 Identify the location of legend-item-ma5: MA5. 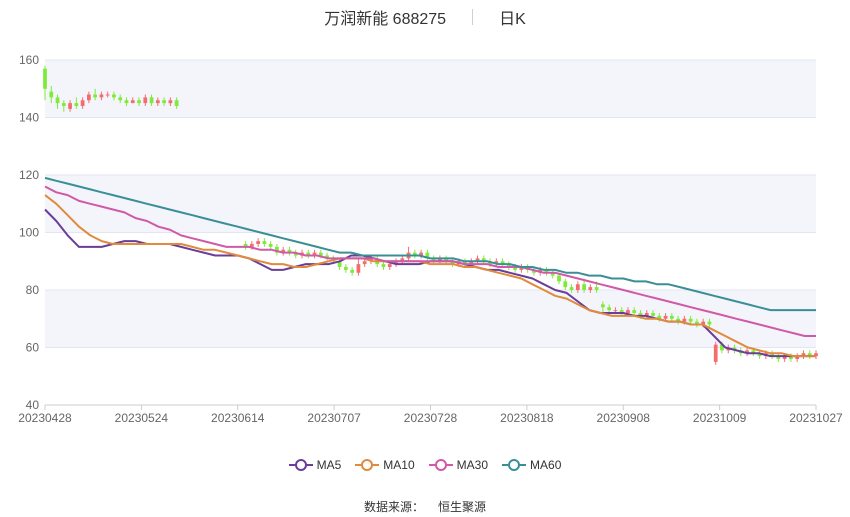
(315, 465).